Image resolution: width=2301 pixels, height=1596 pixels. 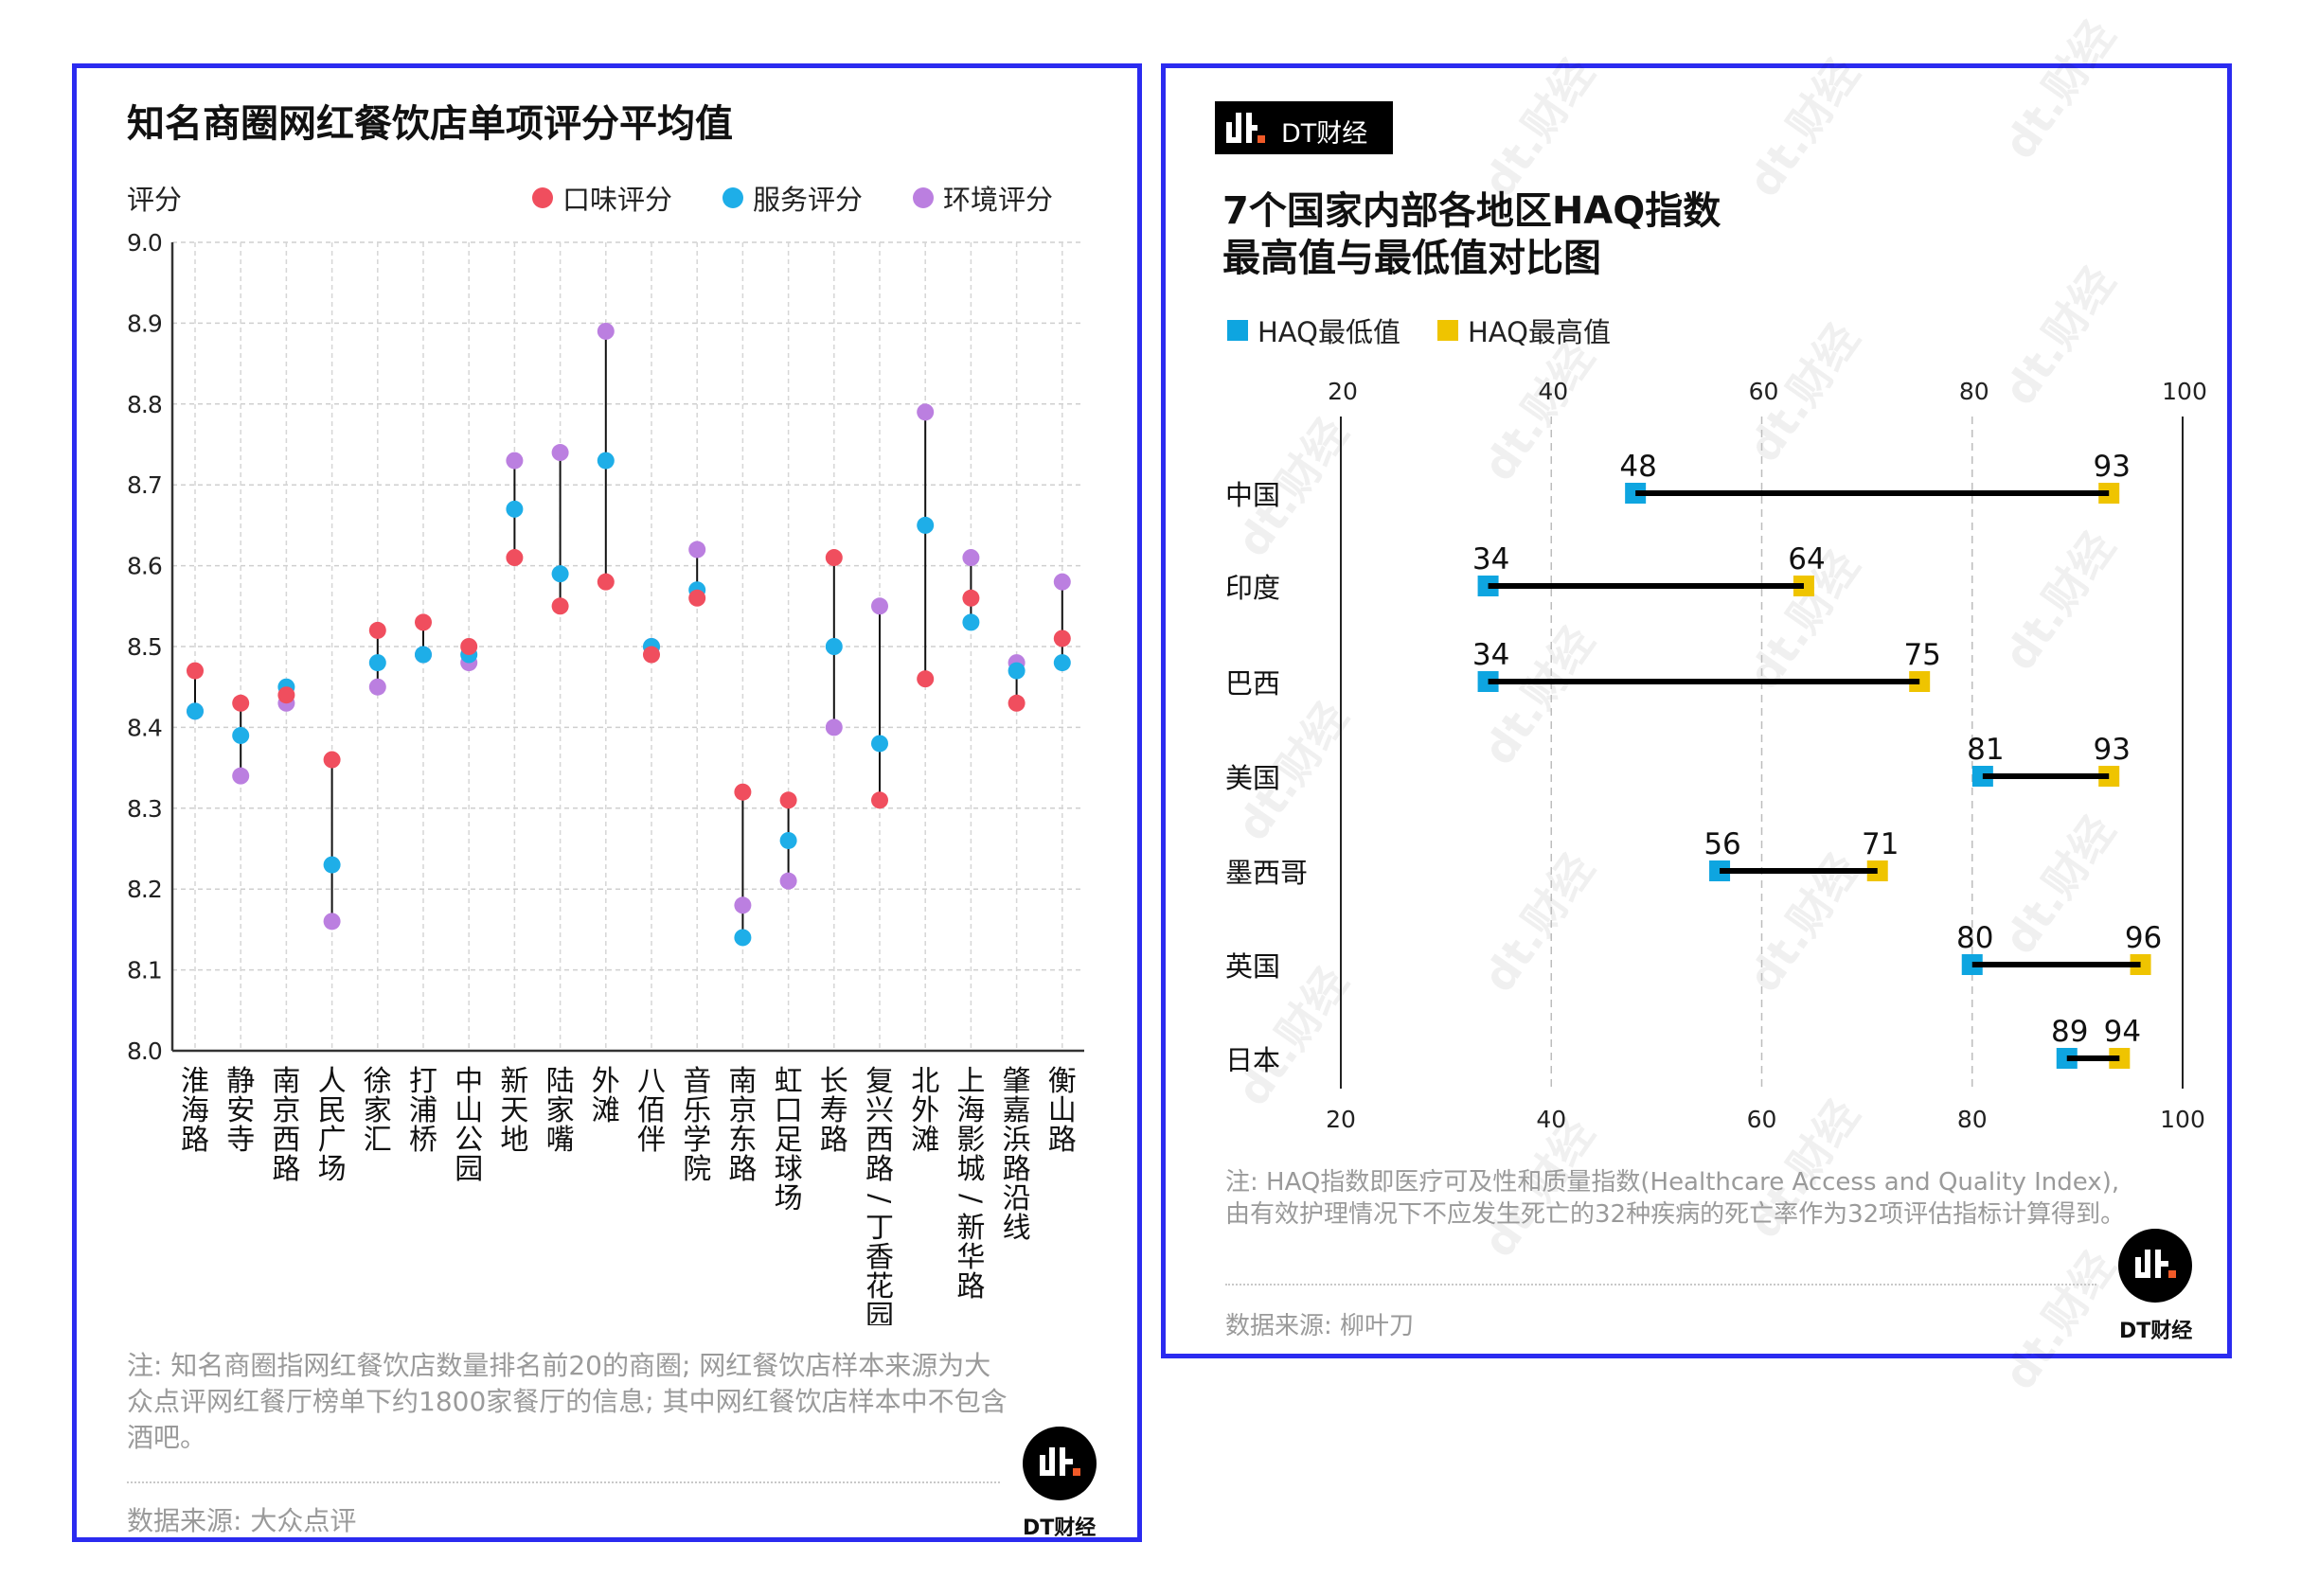 What do you see at coordinates (971, 1199) in the screenshot?
I see `x-tick-char: /` at bounding box center [971, 1199].